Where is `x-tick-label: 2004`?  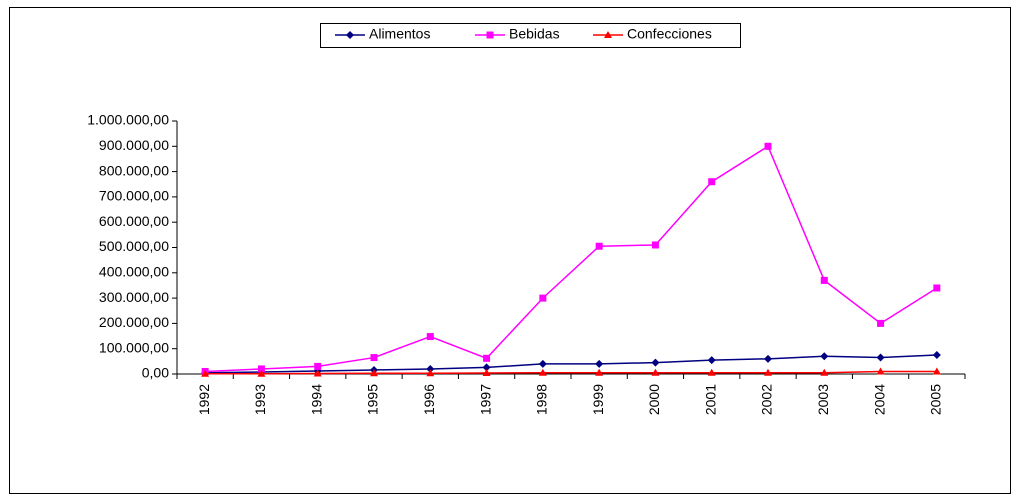 x-tick-label: 2004 is located at coordinates (879, 399).